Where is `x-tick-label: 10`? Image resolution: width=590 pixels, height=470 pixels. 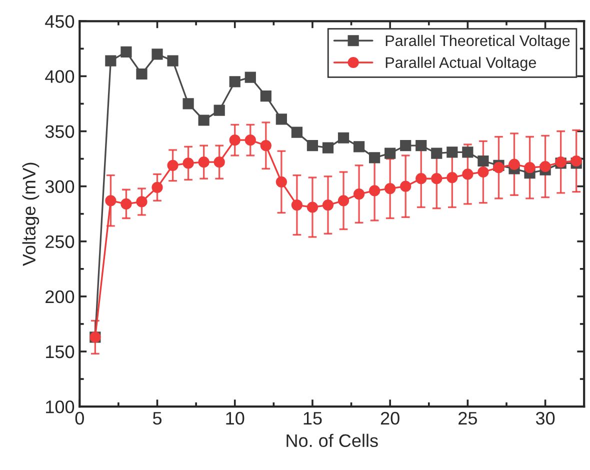 x-tick-label: 10 is located at coordinates (235, 418).